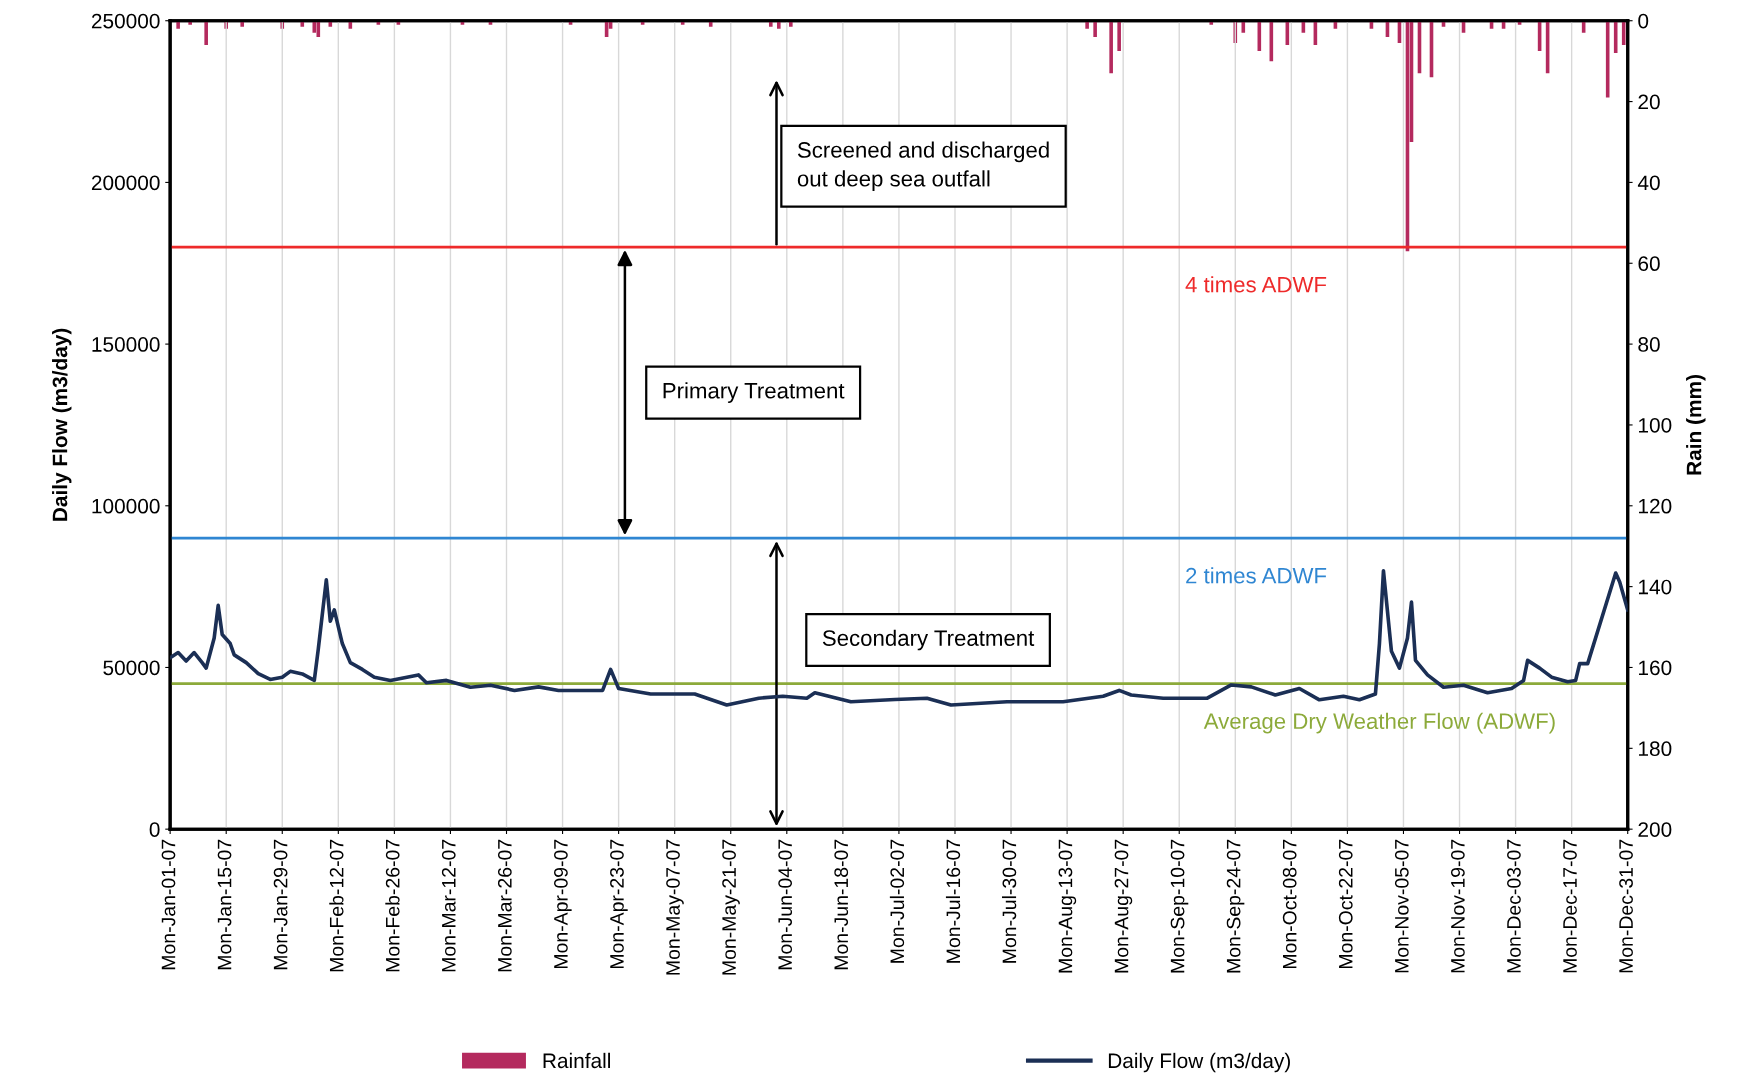 This screenshot has width=1754, height=1091. What do you see at coordinates (1289, 904) in the screenshot?
I see `x-tick-label: Mon-Oct-08-07` at bounding box center [1289, 904].